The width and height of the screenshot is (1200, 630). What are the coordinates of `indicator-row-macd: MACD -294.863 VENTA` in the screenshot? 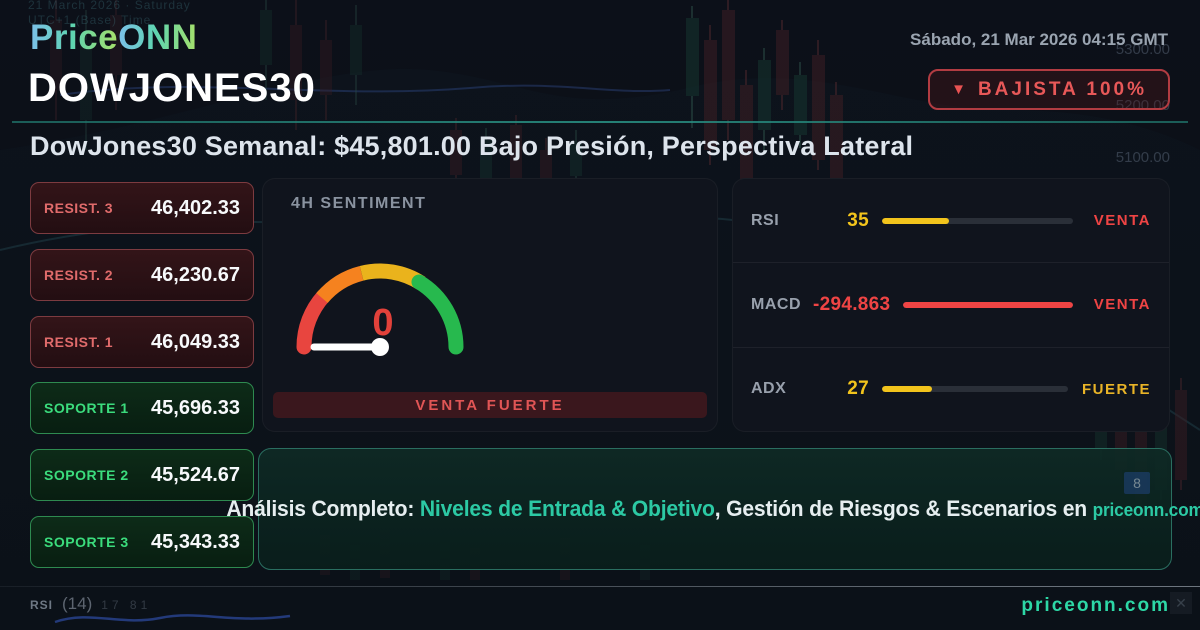 It's located at (951, 304).